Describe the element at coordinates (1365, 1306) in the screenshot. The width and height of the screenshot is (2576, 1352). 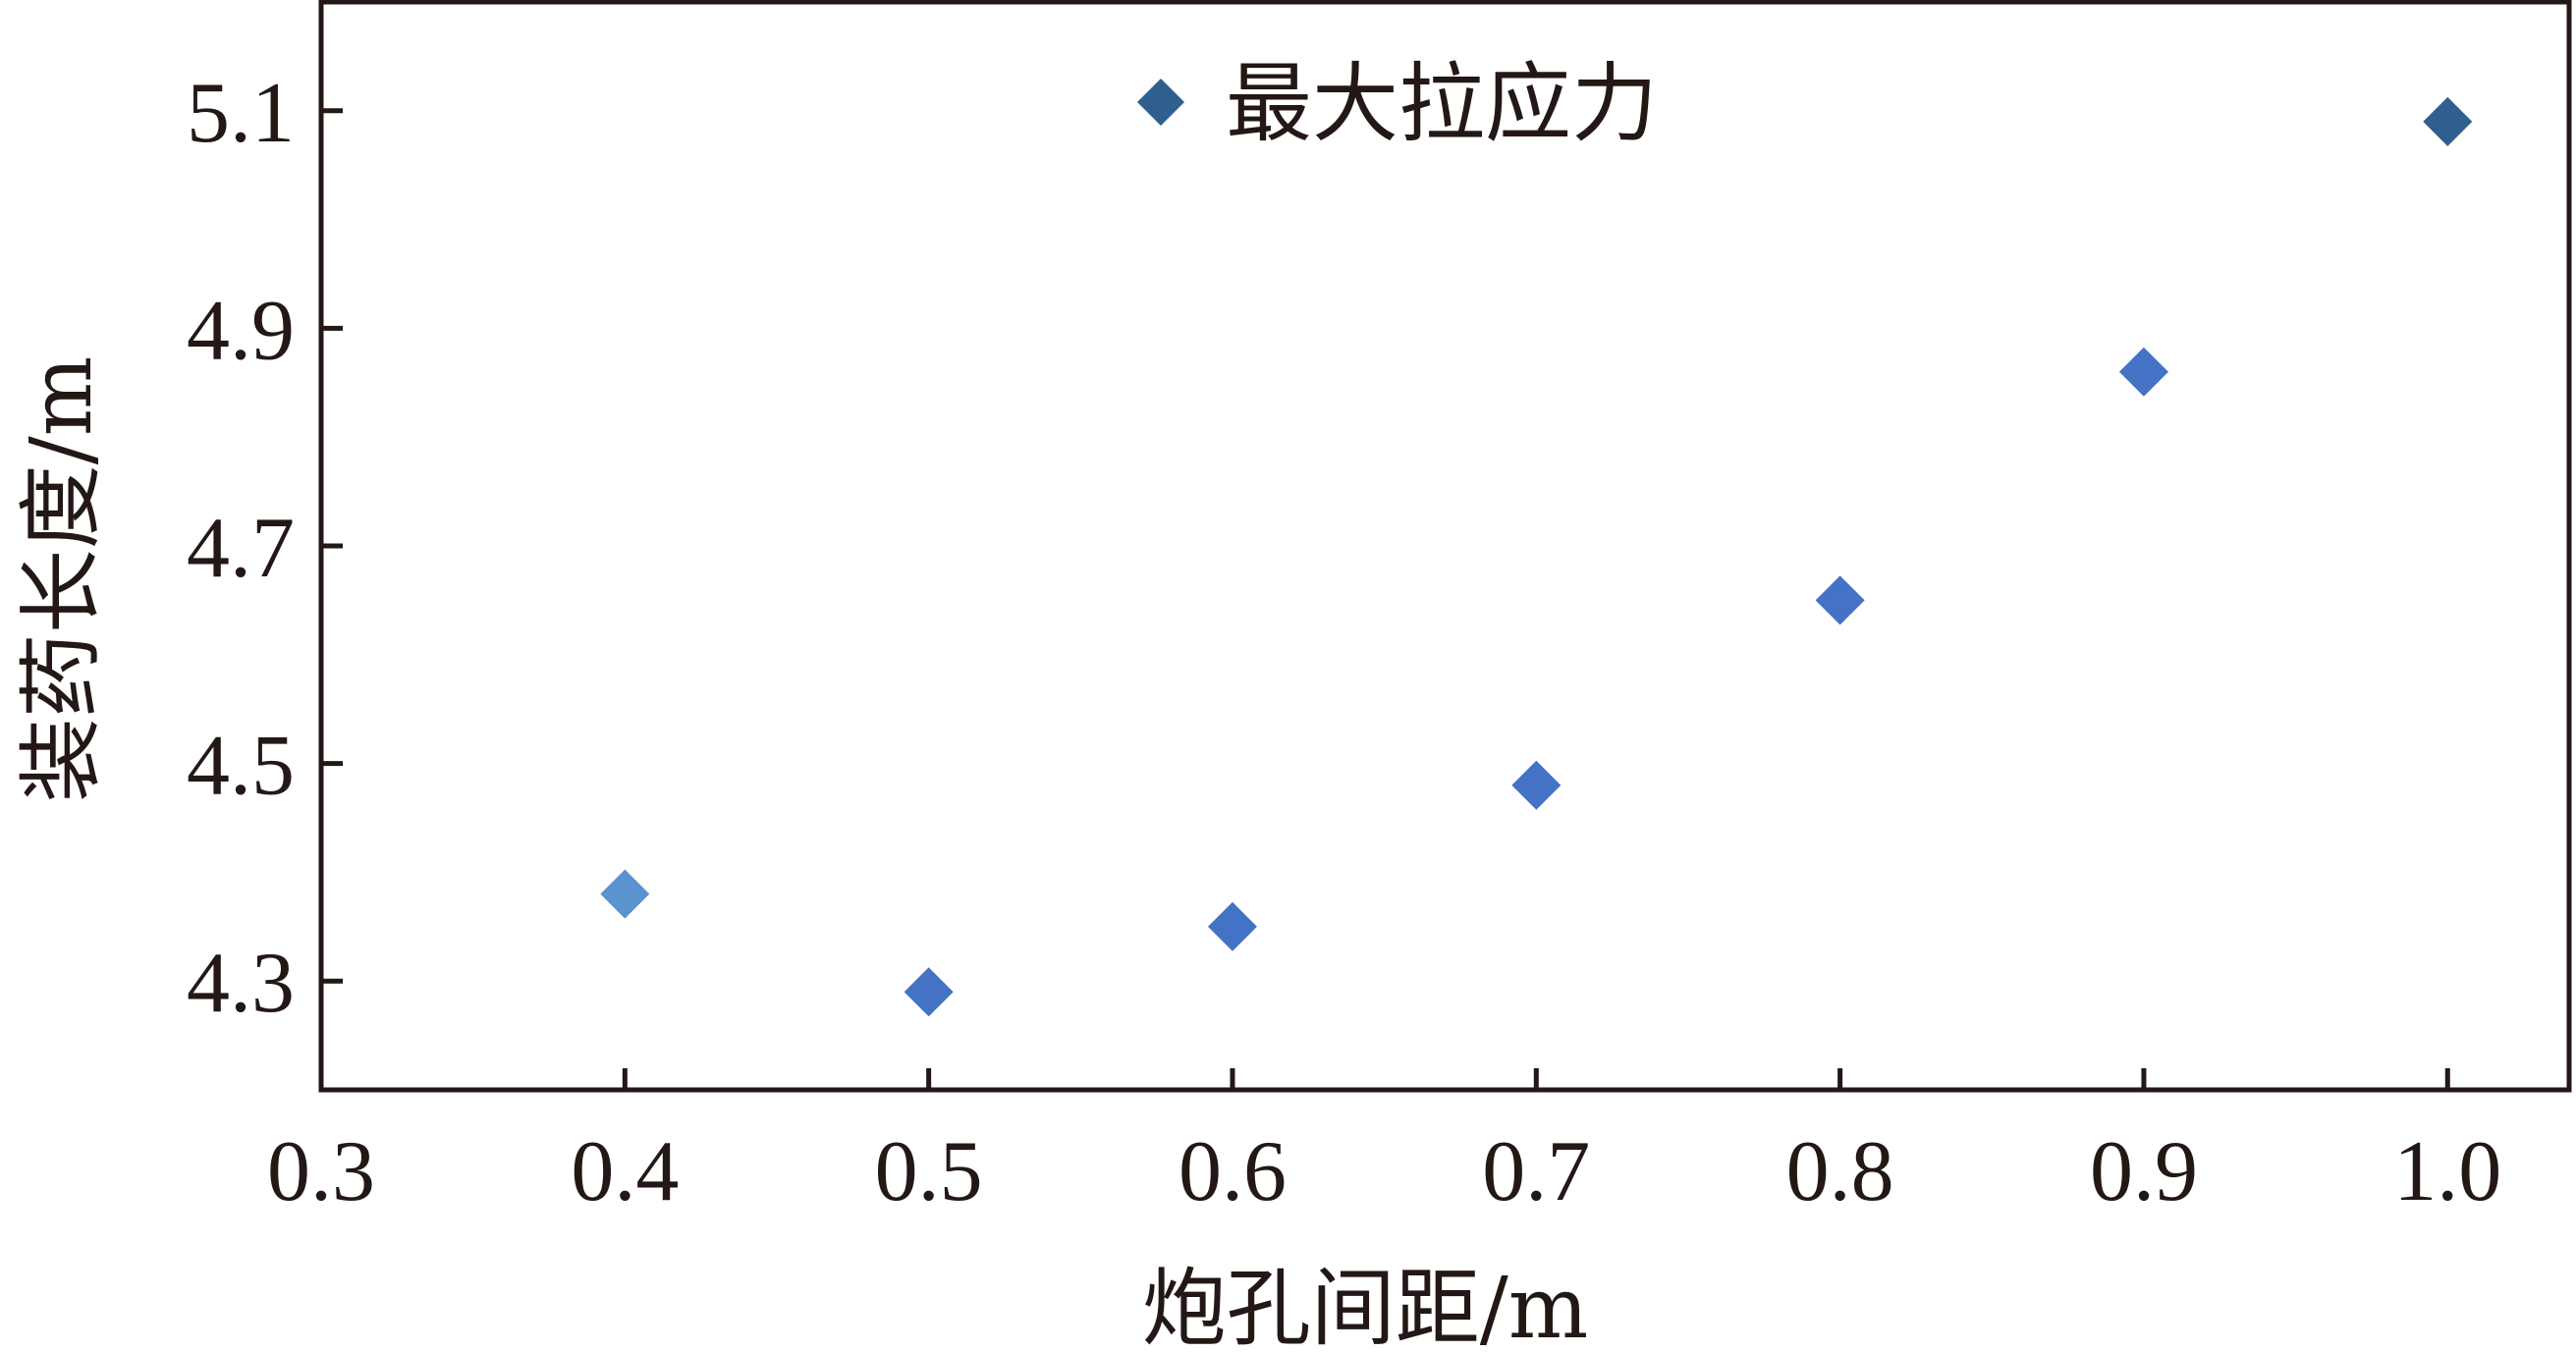
I see `x-axis-title: 炮孔间距/m` at that location.